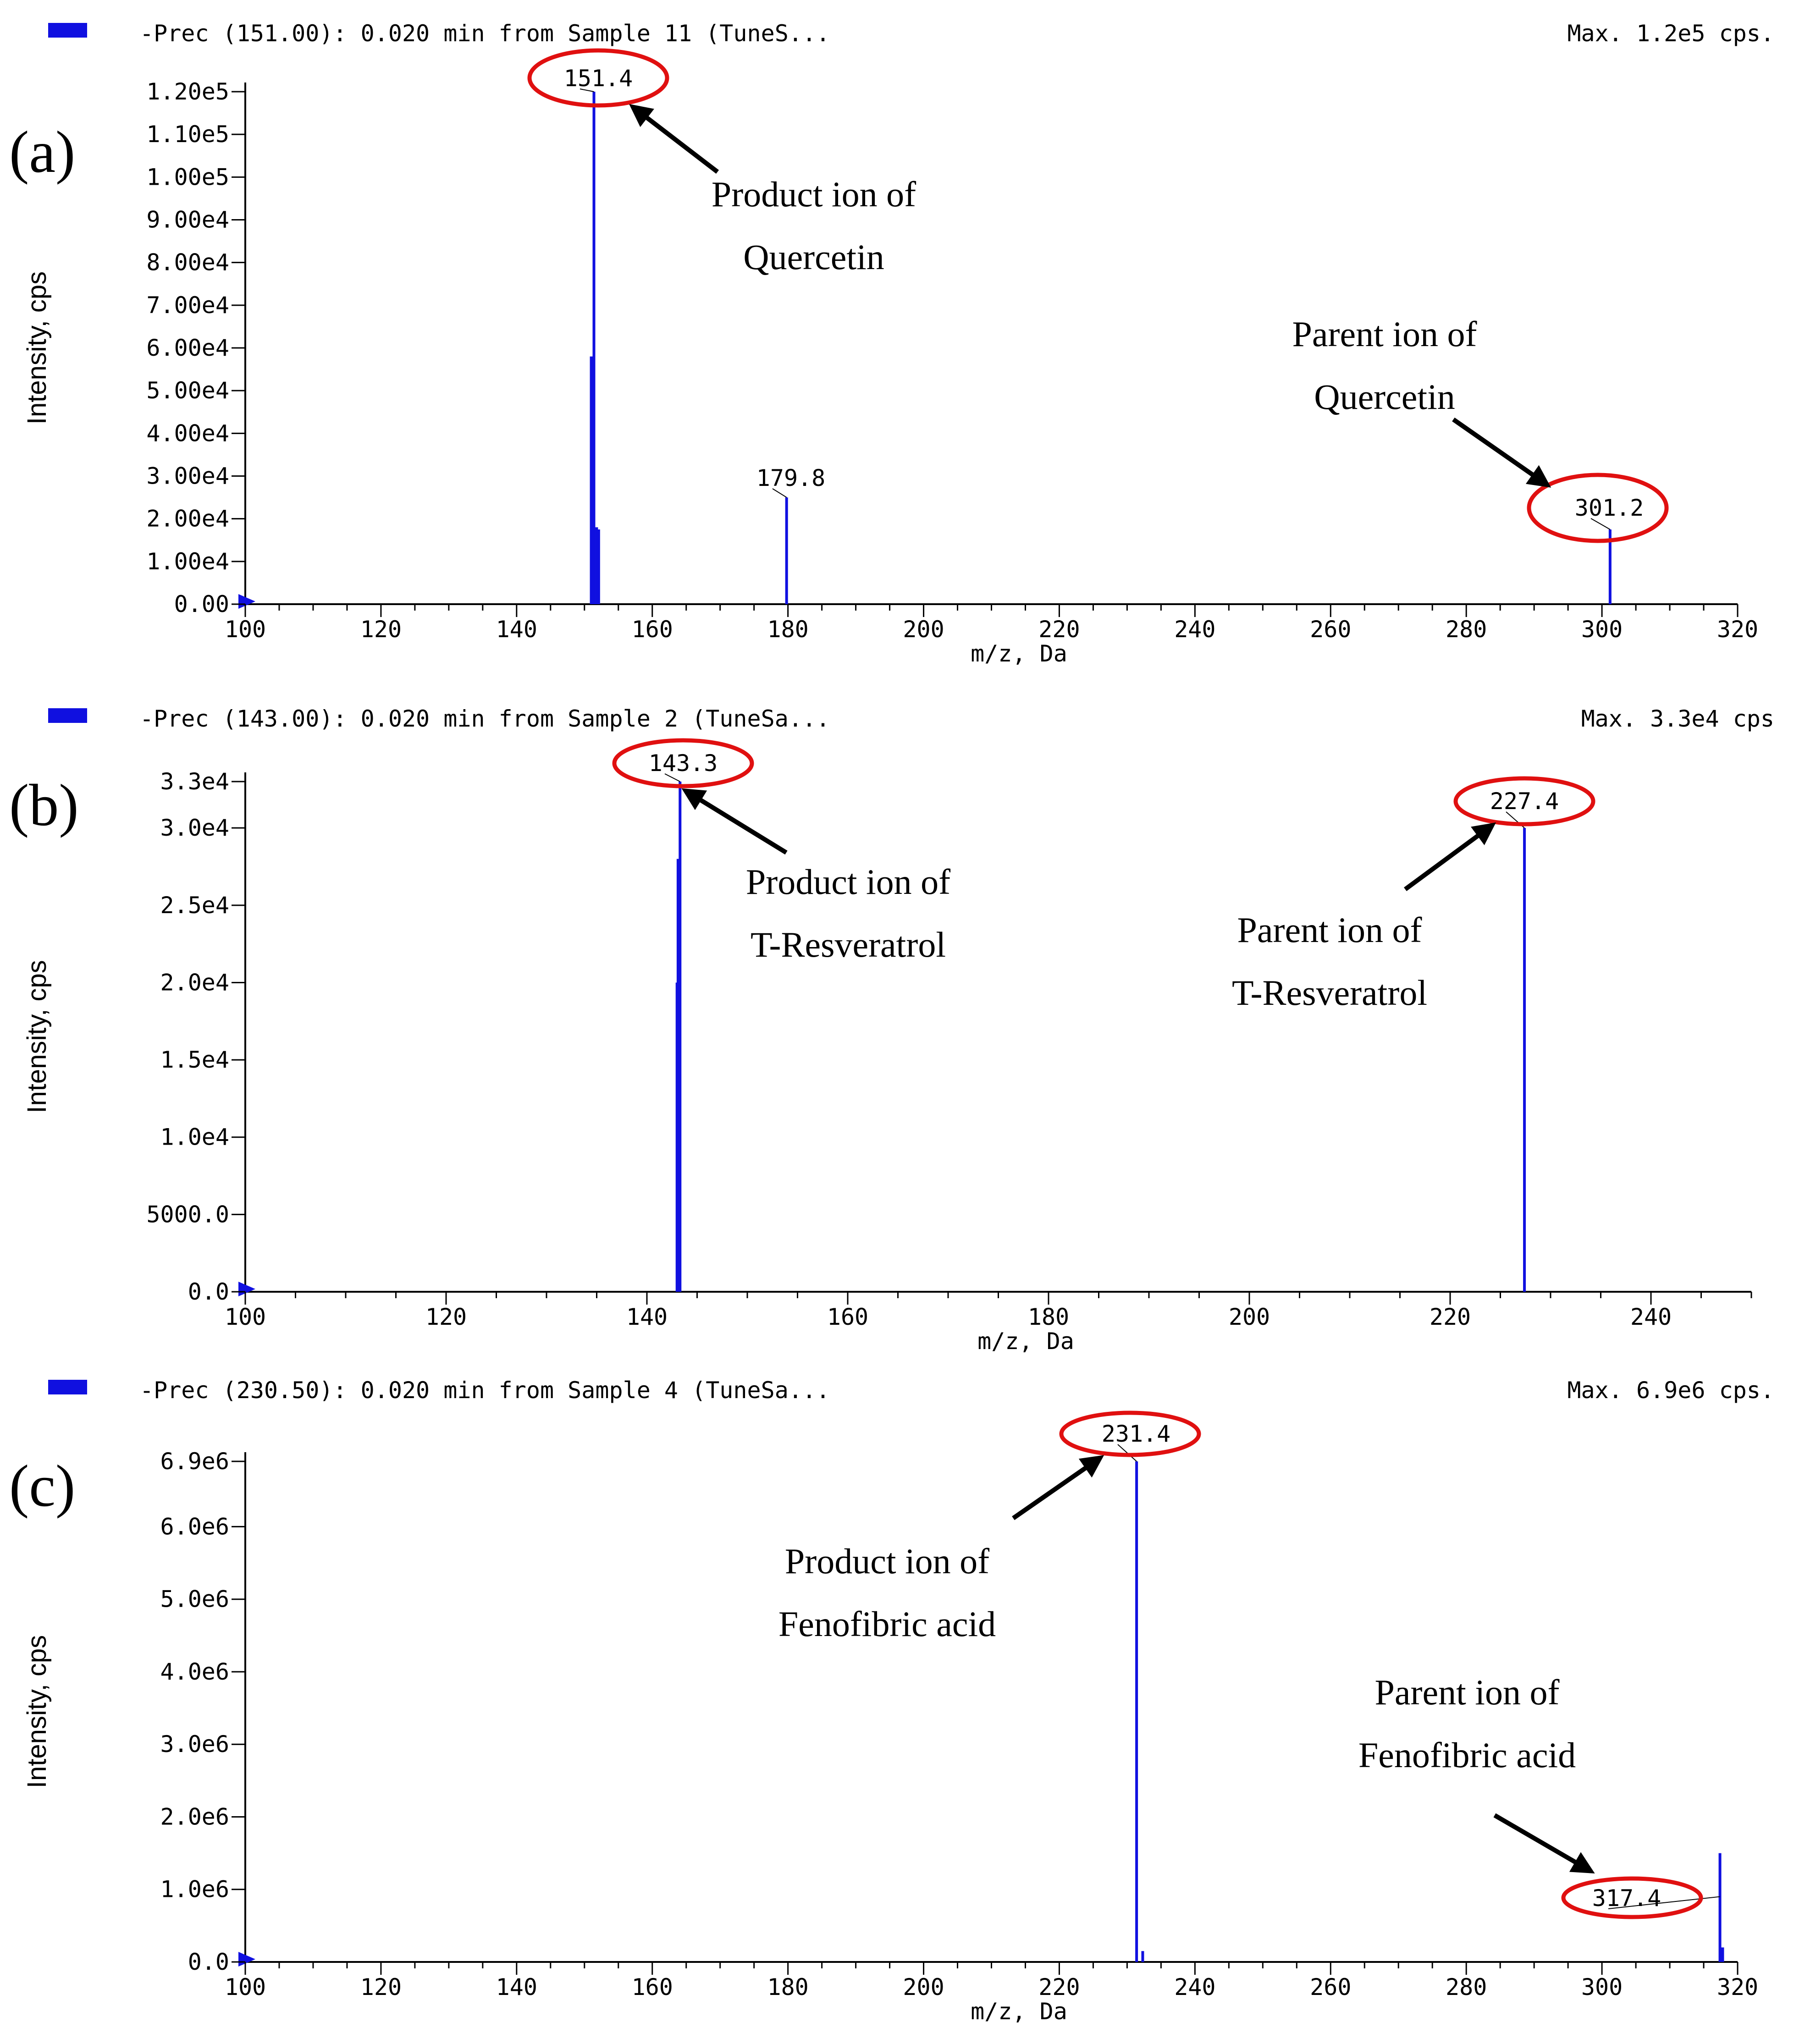 Image resolution: width=1794 pixels, height=2044 pixels. What do you see at coordinates (187, 433) in the screenshot?
I see `y-tick-label: 4.00e4` at bounding box center [187, 433].